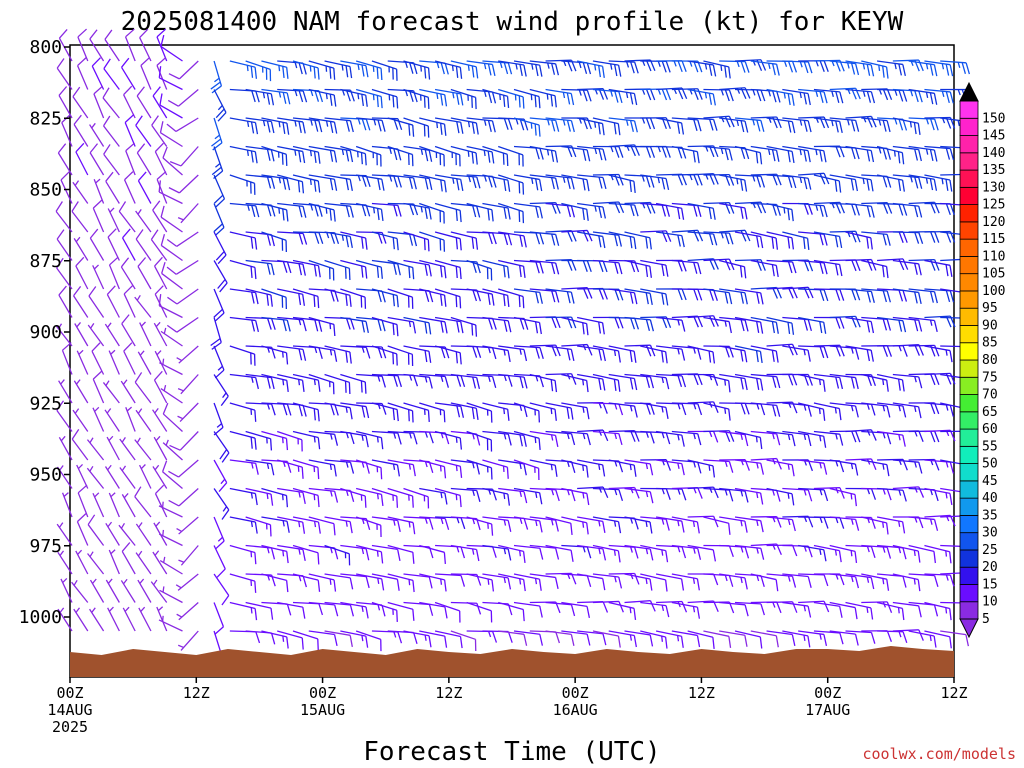 The width and height of the screenshot is (1024, 768). What do you see at coordinates (990, 446) in the screenshot?
I see `colorbar-tick-label: 55` at bounding box center [990, 446].